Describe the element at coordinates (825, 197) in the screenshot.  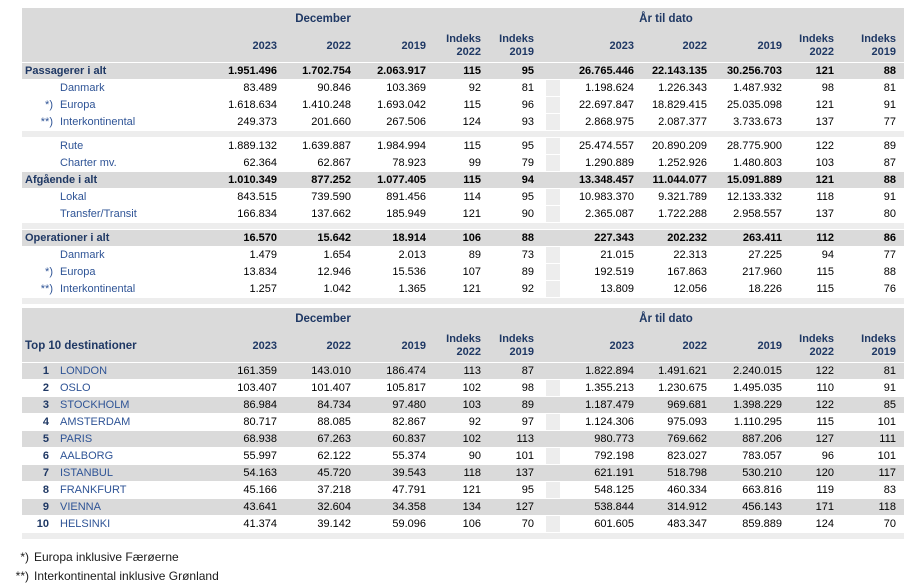
I see `cell-ytd-indeks-2022: 118` at that location.